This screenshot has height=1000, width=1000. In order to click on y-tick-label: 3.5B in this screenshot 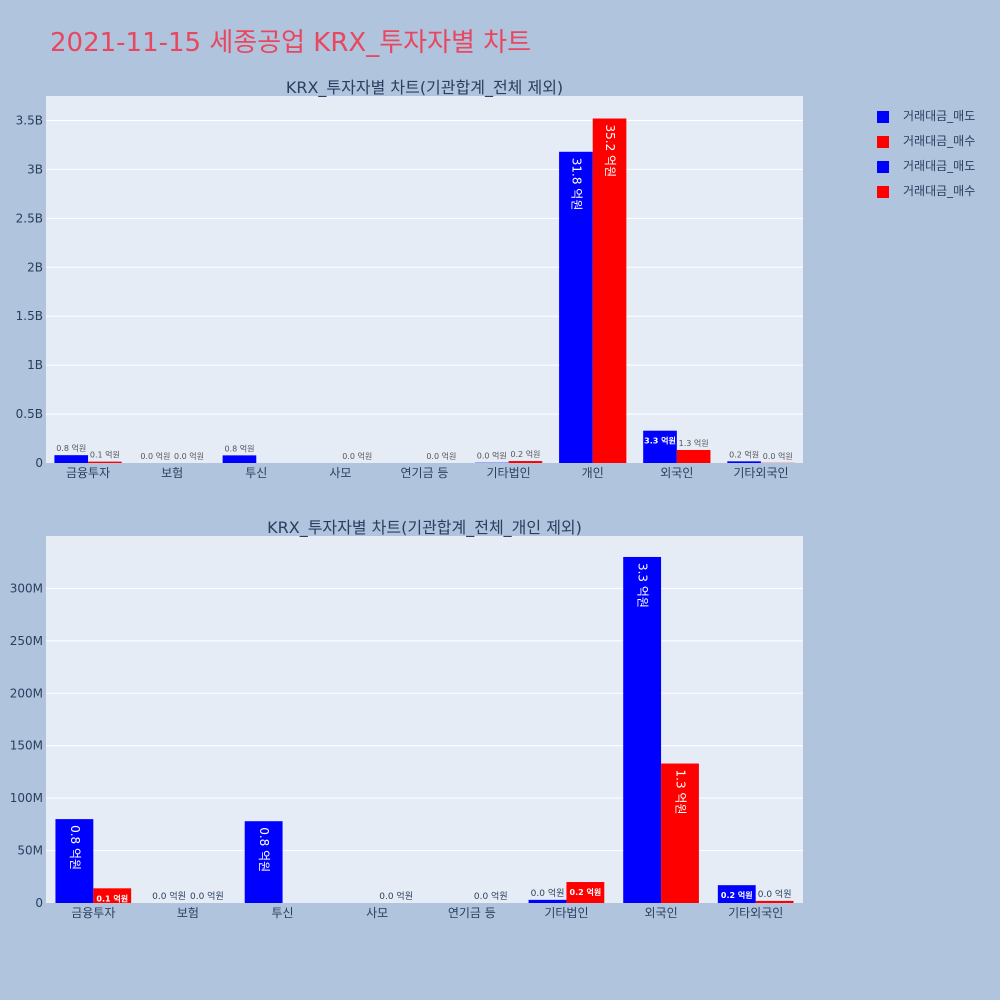, I will do `click(29, 120)`.